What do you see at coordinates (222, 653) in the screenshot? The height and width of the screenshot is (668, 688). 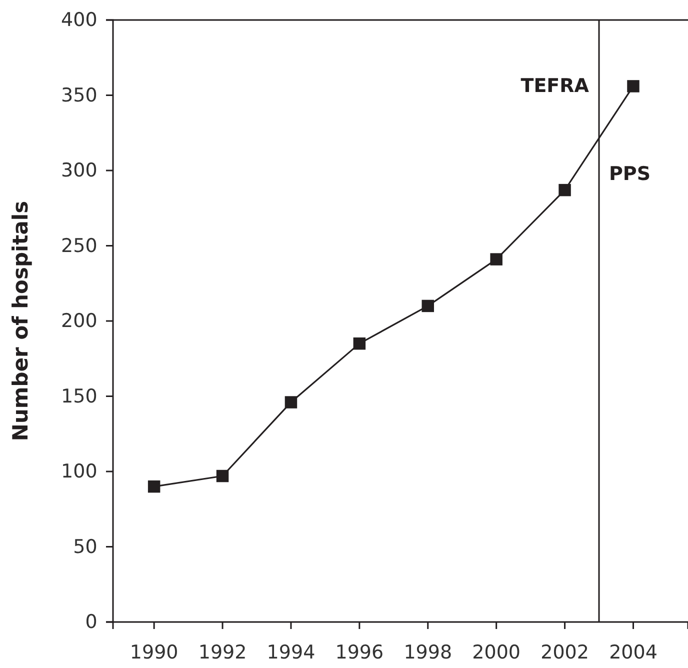 I see `x-tick-label: 1992` at bounding box center [222, 653].